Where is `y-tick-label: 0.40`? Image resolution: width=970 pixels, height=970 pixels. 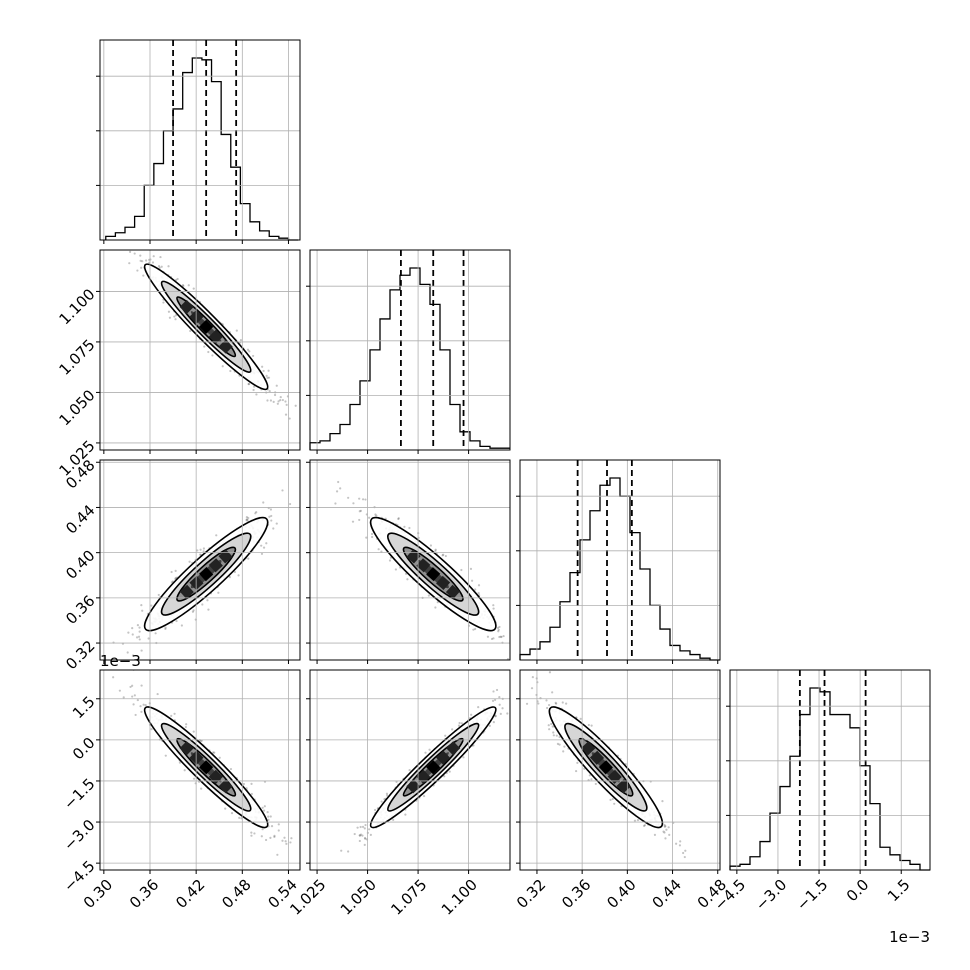 y-tick-label: 0.40 is located at coordinates (80, 564).